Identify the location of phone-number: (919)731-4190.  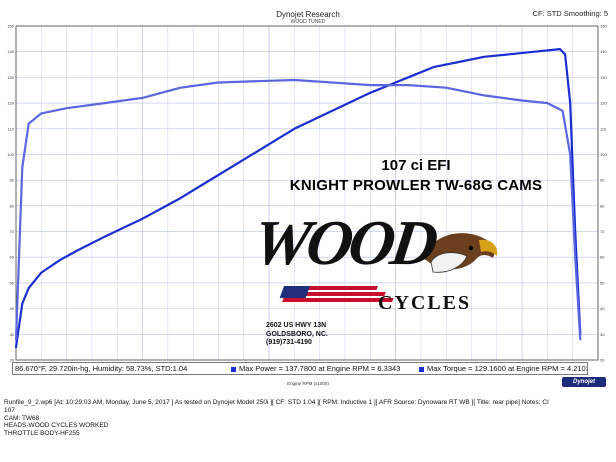
(289, 342).